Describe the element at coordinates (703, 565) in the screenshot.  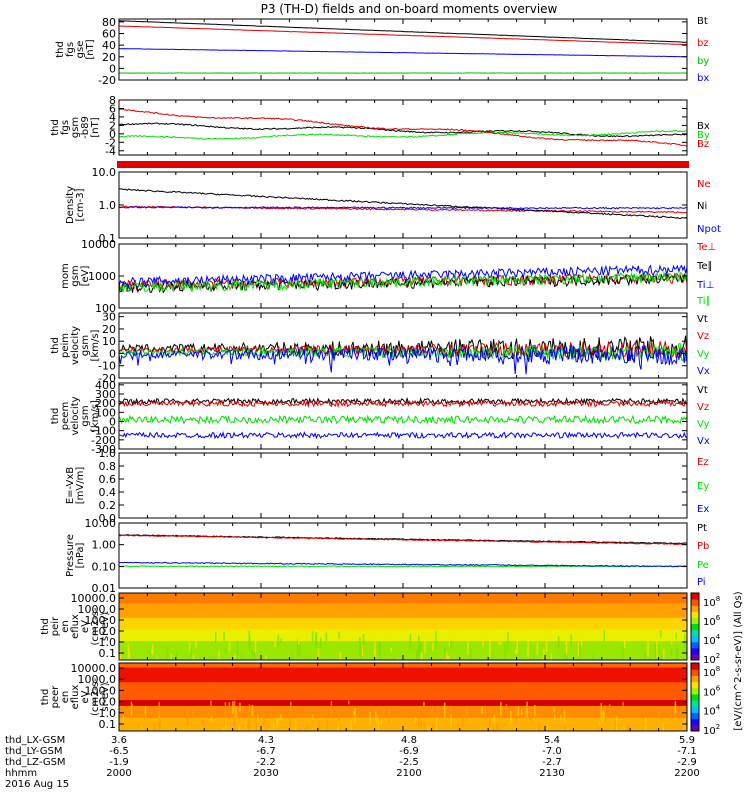
I see `legend-entry: Pe` at that location.